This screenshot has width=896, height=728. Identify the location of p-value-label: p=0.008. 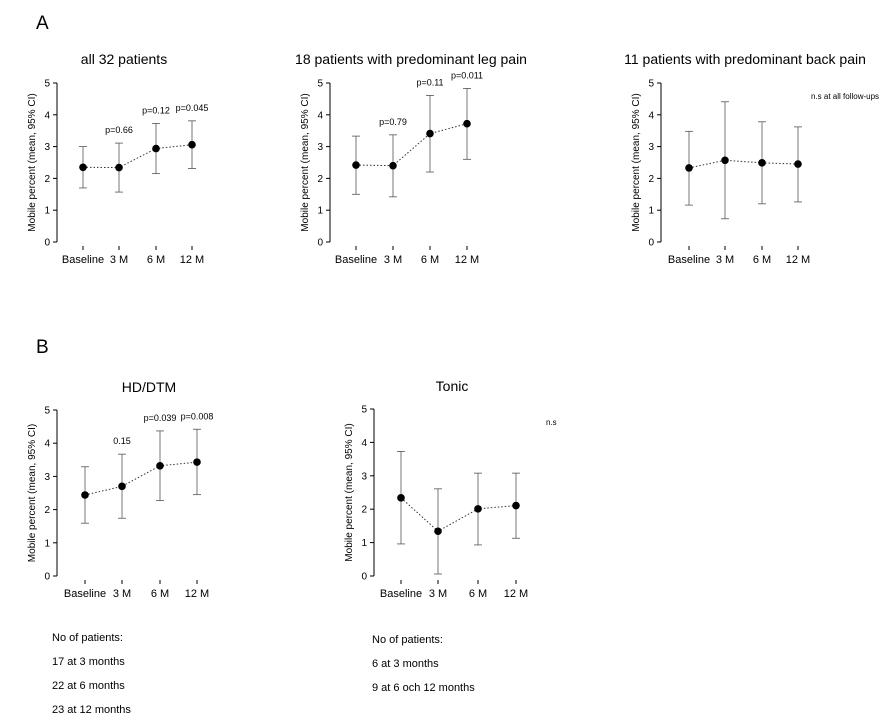
(197, 416).